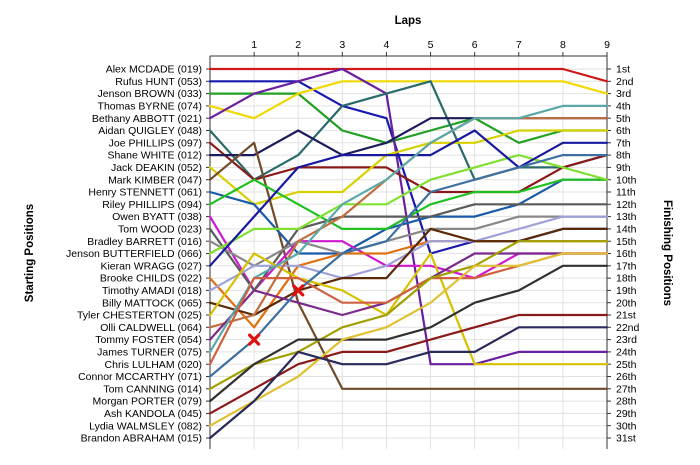  Describe the element at coordinates (152, 291) in the screenshot. I see `start-label: Timothy AMADI (018)` at that location.